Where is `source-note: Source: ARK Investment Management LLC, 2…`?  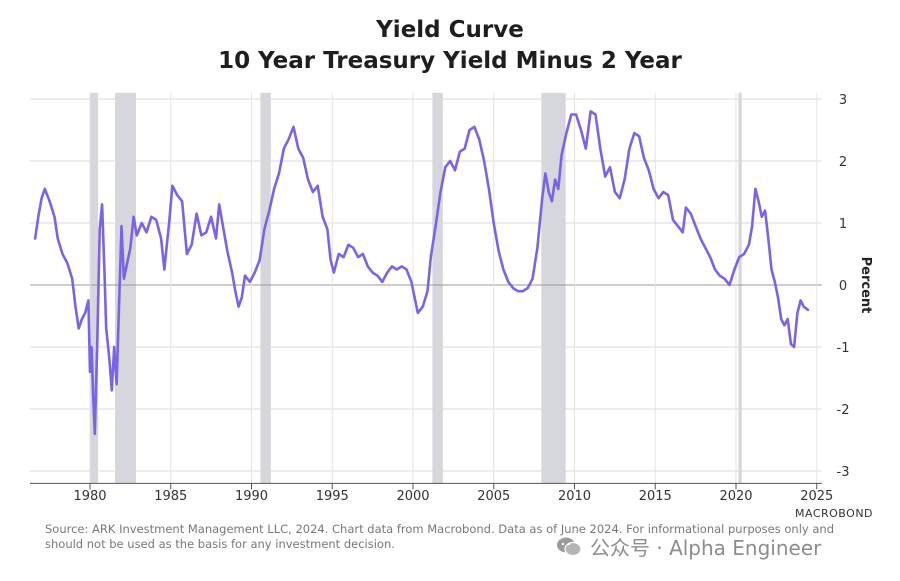 source-note: Source: ARK Investment Management LLC, 2… is located at coordinates (439, 536).